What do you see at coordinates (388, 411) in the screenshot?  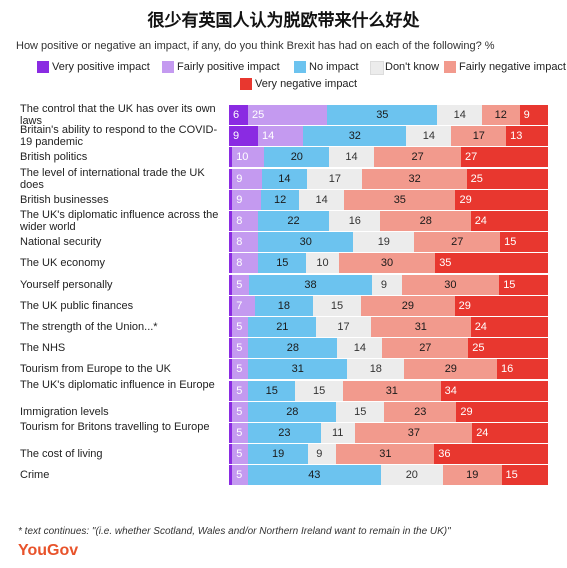 I see `bar-stack: 5 28 15 23 29` at bounding box center [388, 411].